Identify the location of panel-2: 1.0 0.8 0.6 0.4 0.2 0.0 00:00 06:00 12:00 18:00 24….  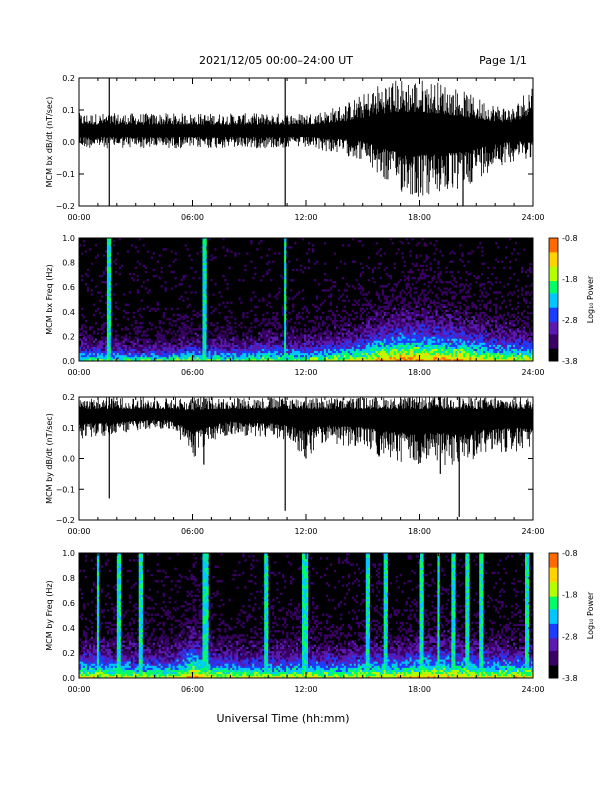
(295, 305).